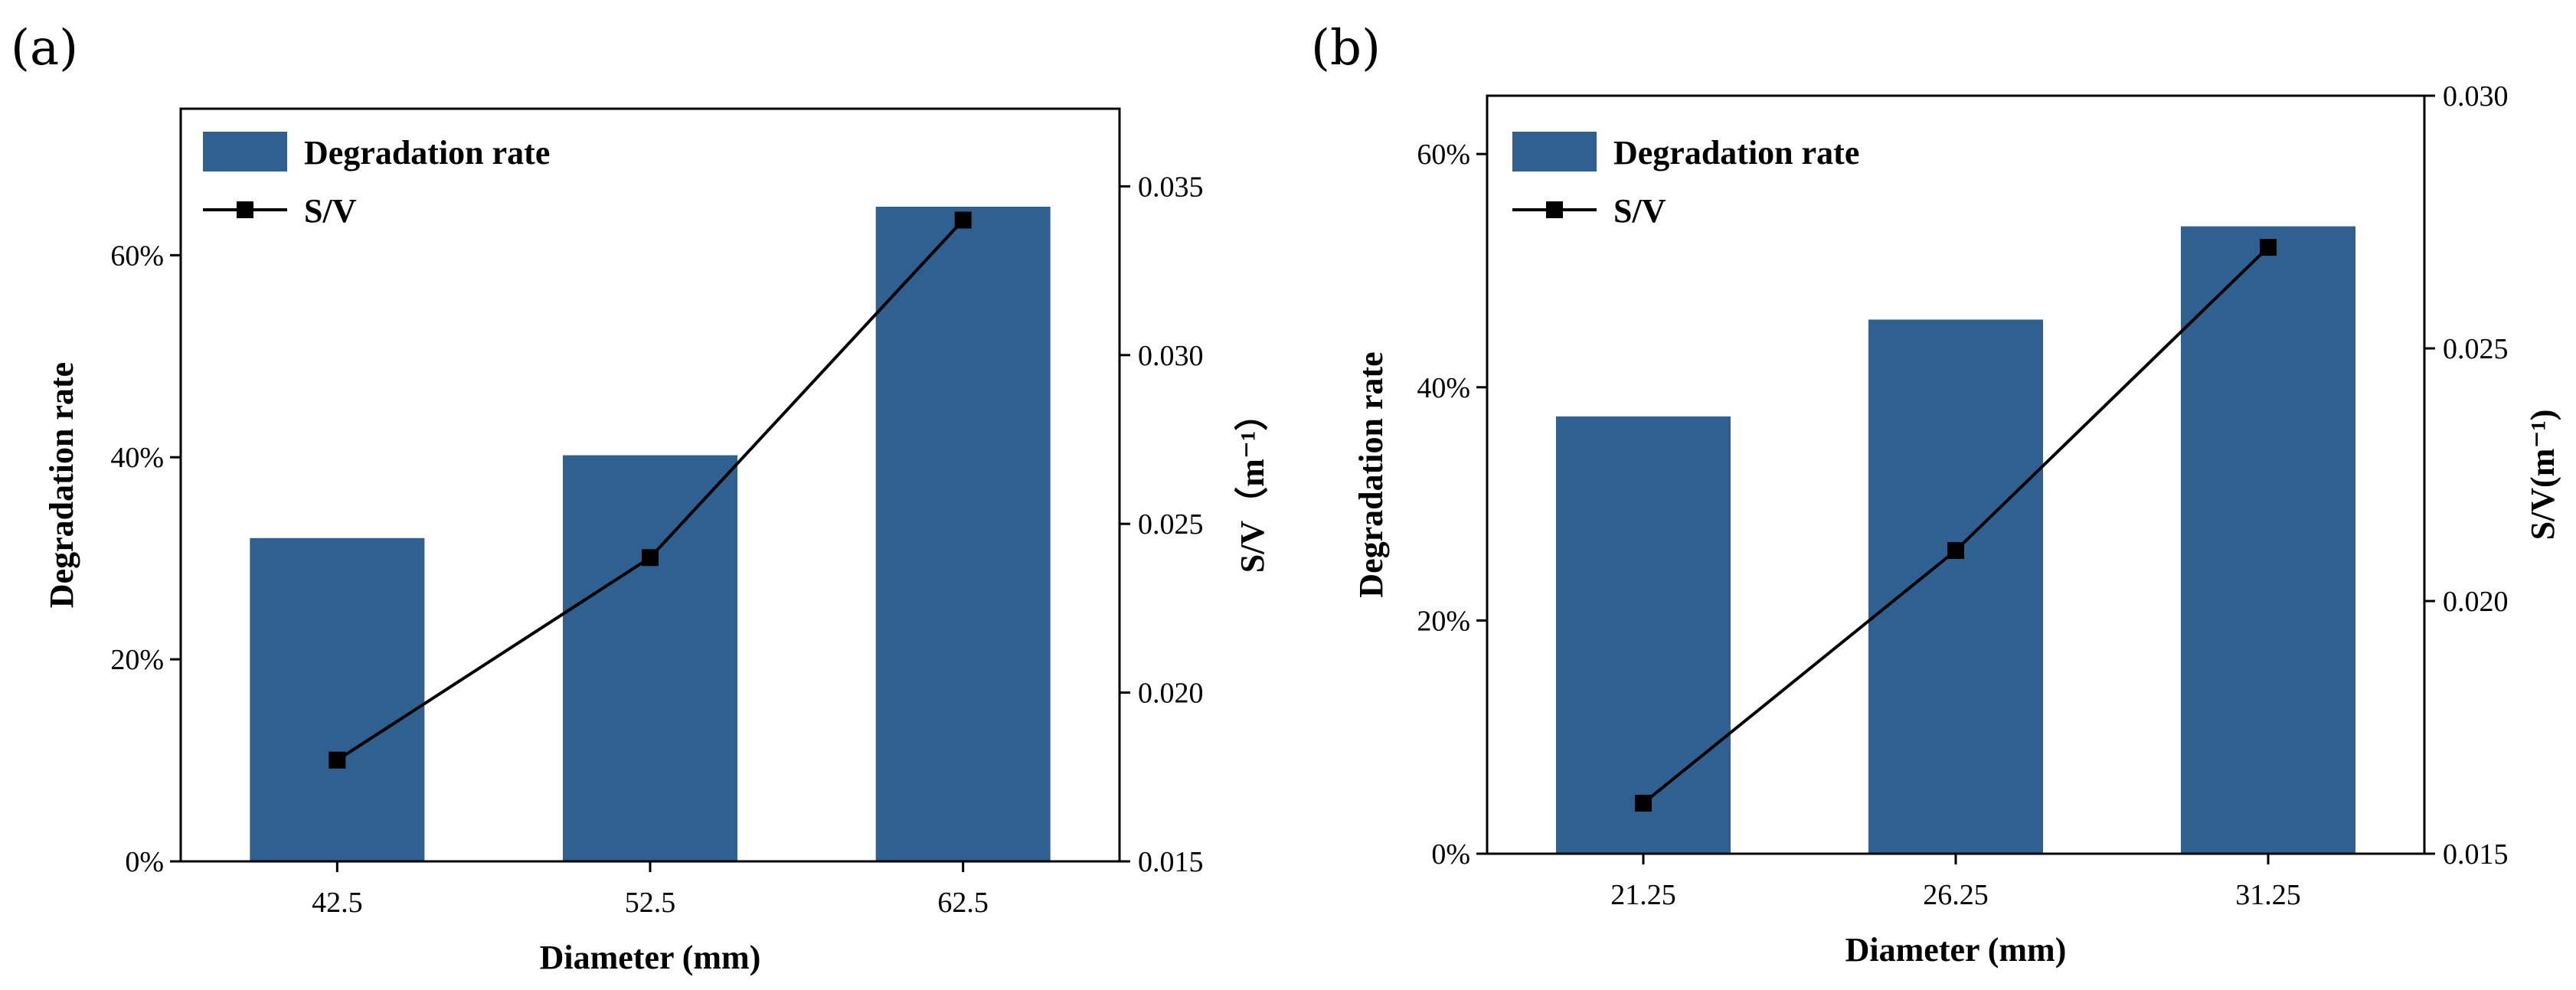 The height and width of the screenshot is (990, 2576). I want to click on bar-52.5, so click(650, 658).